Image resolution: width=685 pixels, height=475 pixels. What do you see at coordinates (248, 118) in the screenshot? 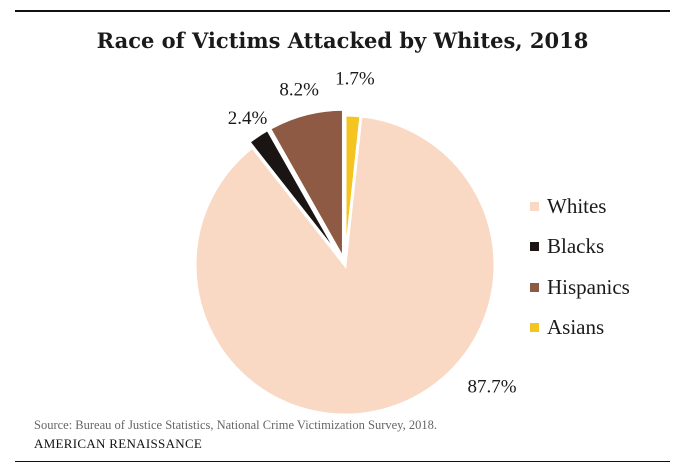
I see `value-label-blacks: 2.4%` at bounding box center [248, 118].